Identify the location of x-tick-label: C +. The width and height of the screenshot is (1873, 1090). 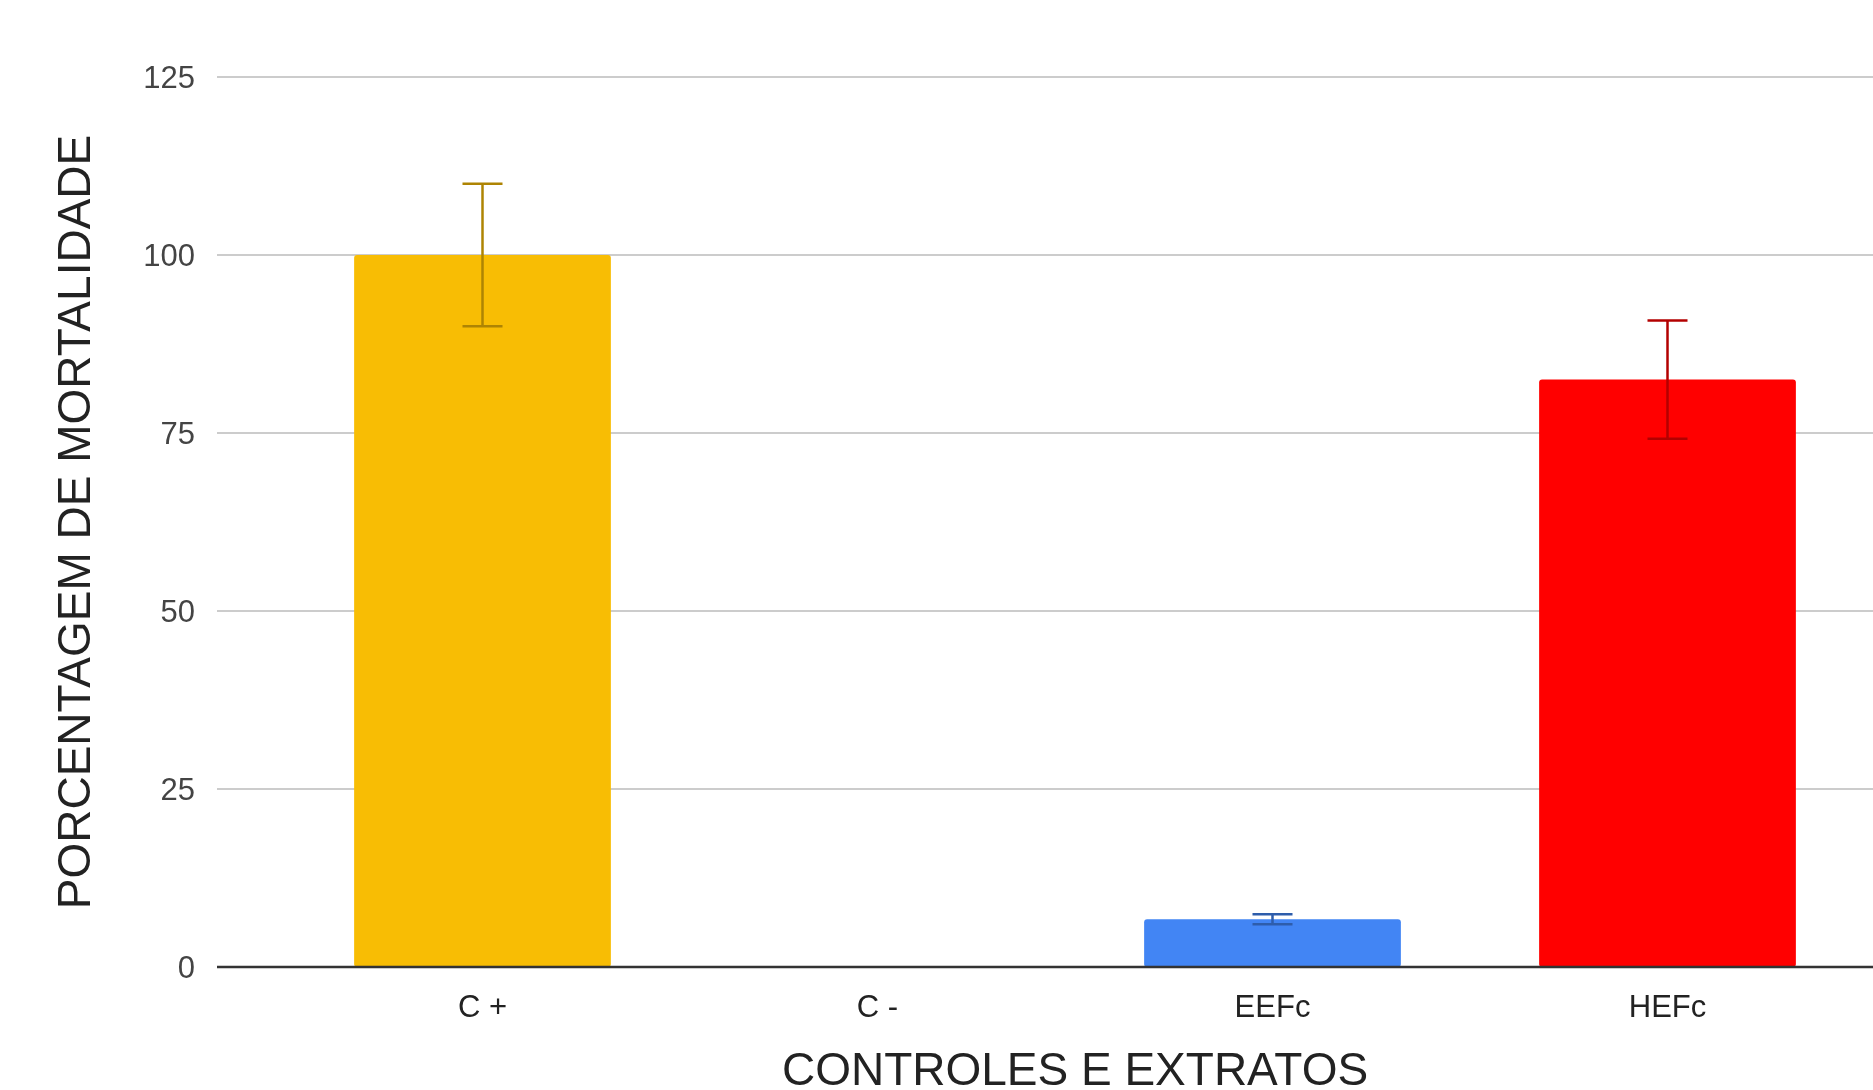
(482, 1006).